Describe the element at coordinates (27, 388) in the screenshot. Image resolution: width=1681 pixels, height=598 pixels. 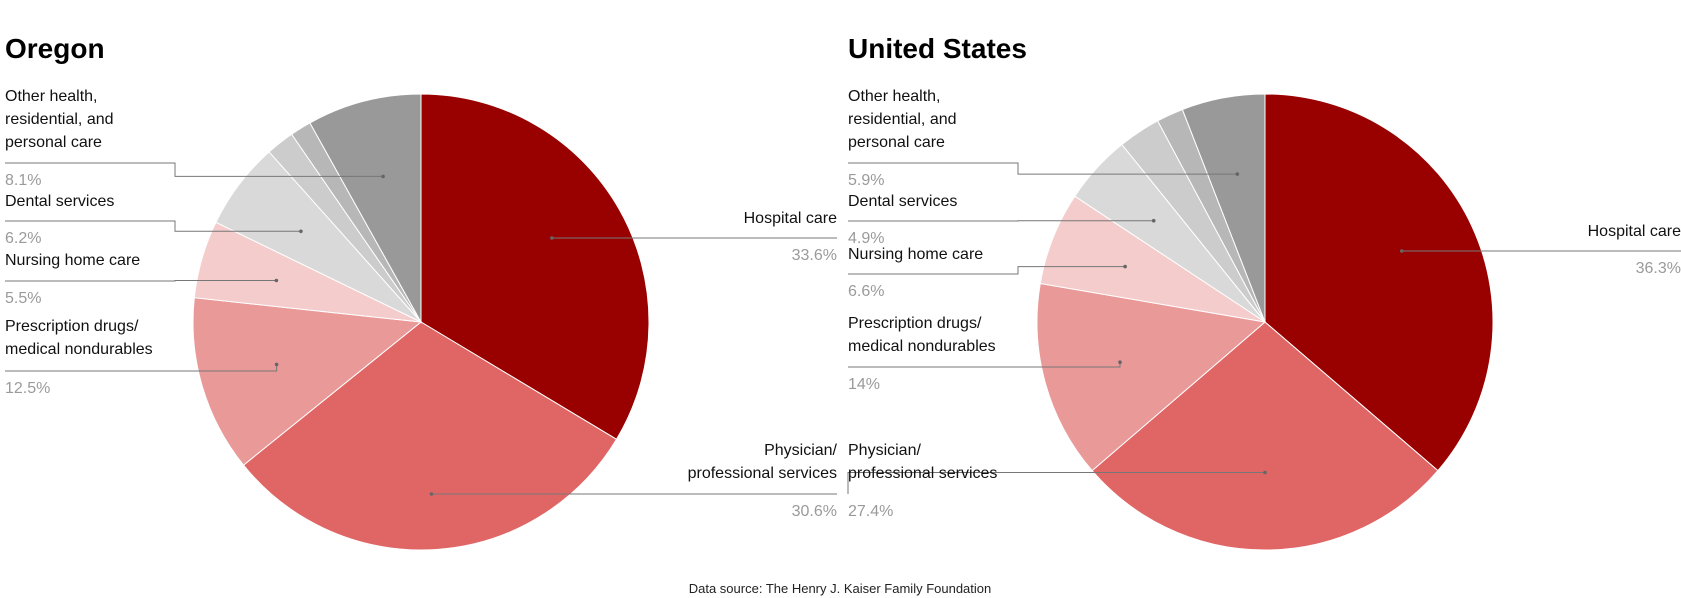
I see `slice-percent-prescription-drugs-medical-nondurables: 12.5%` at that location.